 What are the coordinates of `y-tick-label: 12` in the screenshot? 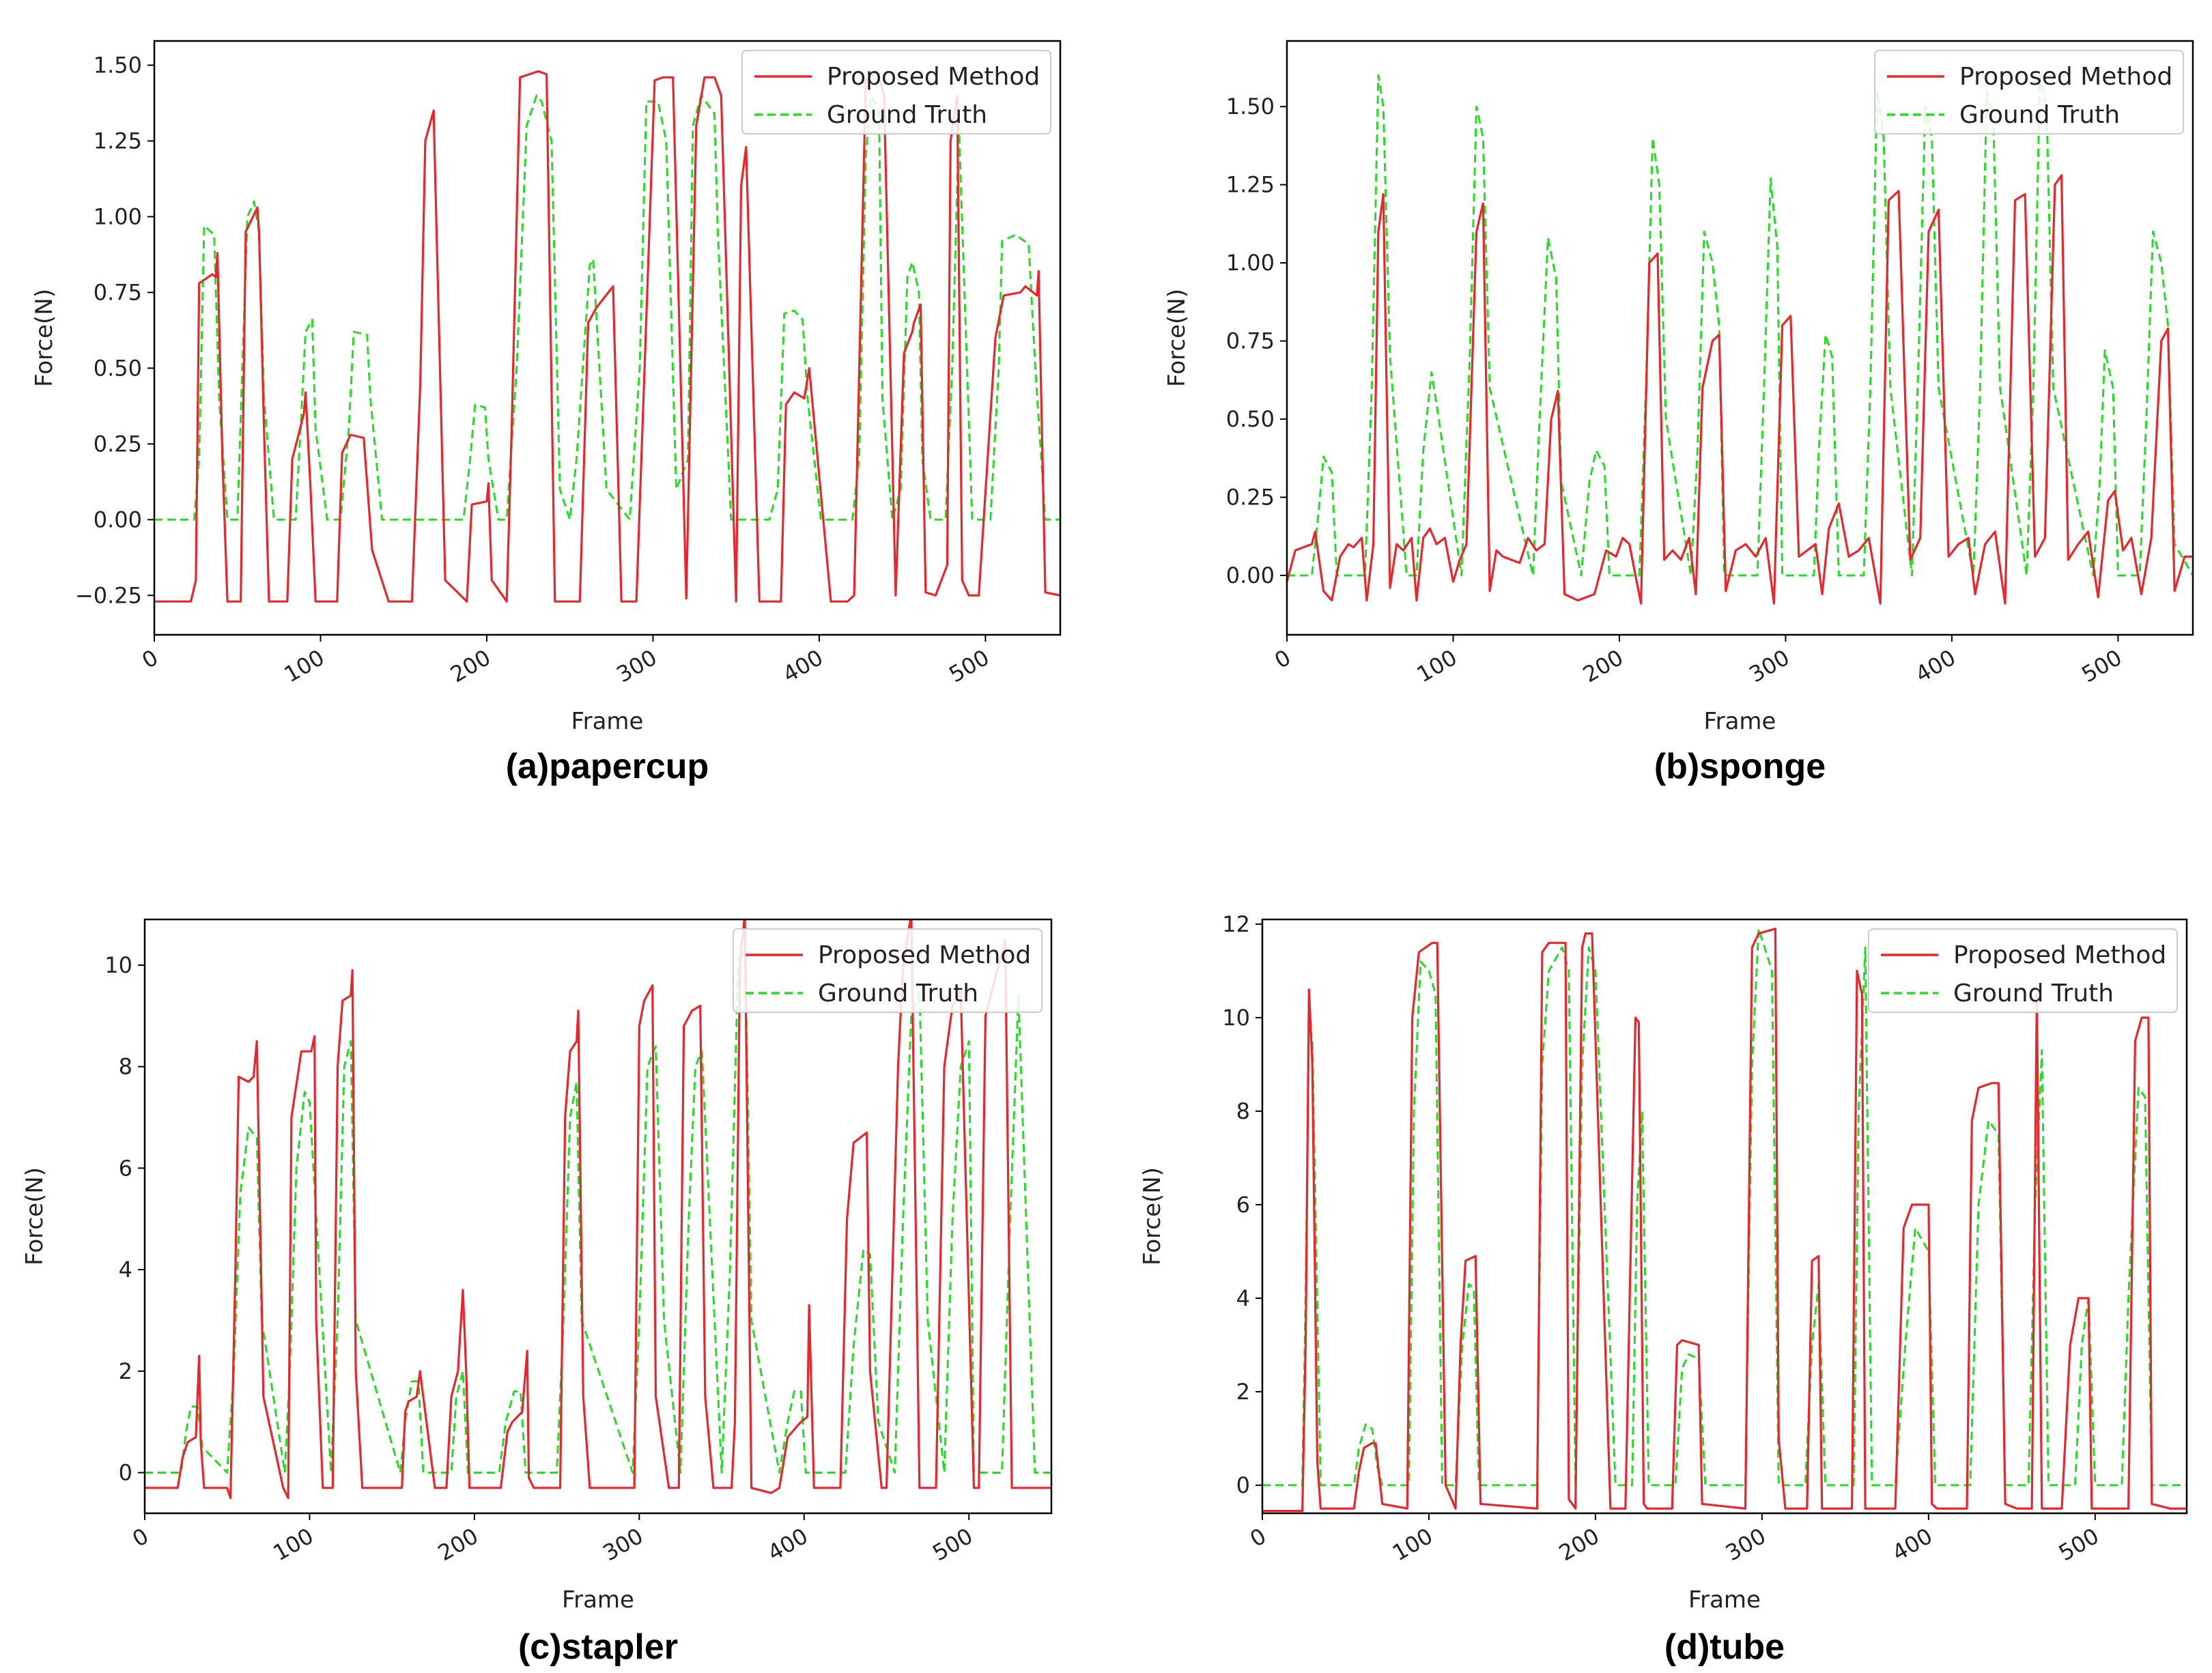 It's located at (1236, 924).